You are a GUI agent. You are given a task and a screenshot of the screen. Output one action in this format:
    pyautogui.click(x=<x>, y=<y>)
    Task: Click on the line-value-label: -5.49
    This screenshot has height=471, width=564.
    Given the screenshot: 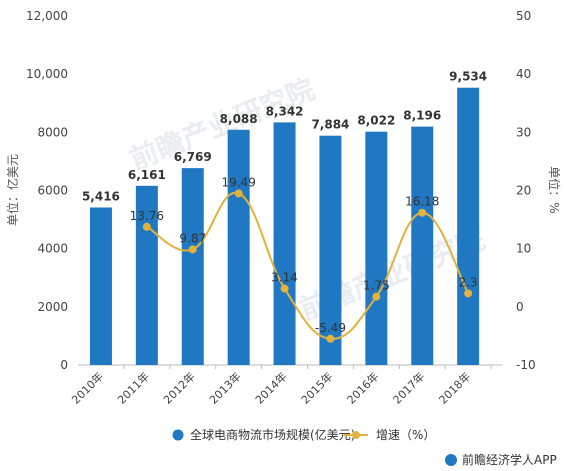 What is the action you would take?
    pyautogui.click(x=330, y=328)
    